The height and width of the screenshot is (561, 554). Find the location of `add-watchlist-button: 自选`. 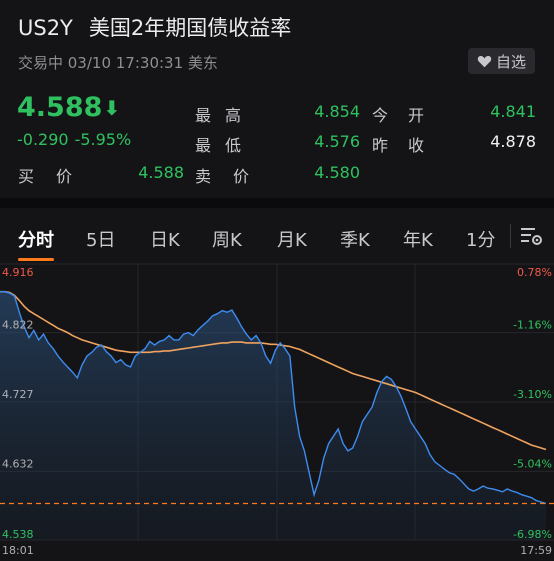

add-watchlist-button: 自选 is located at coordinates (501, 61).